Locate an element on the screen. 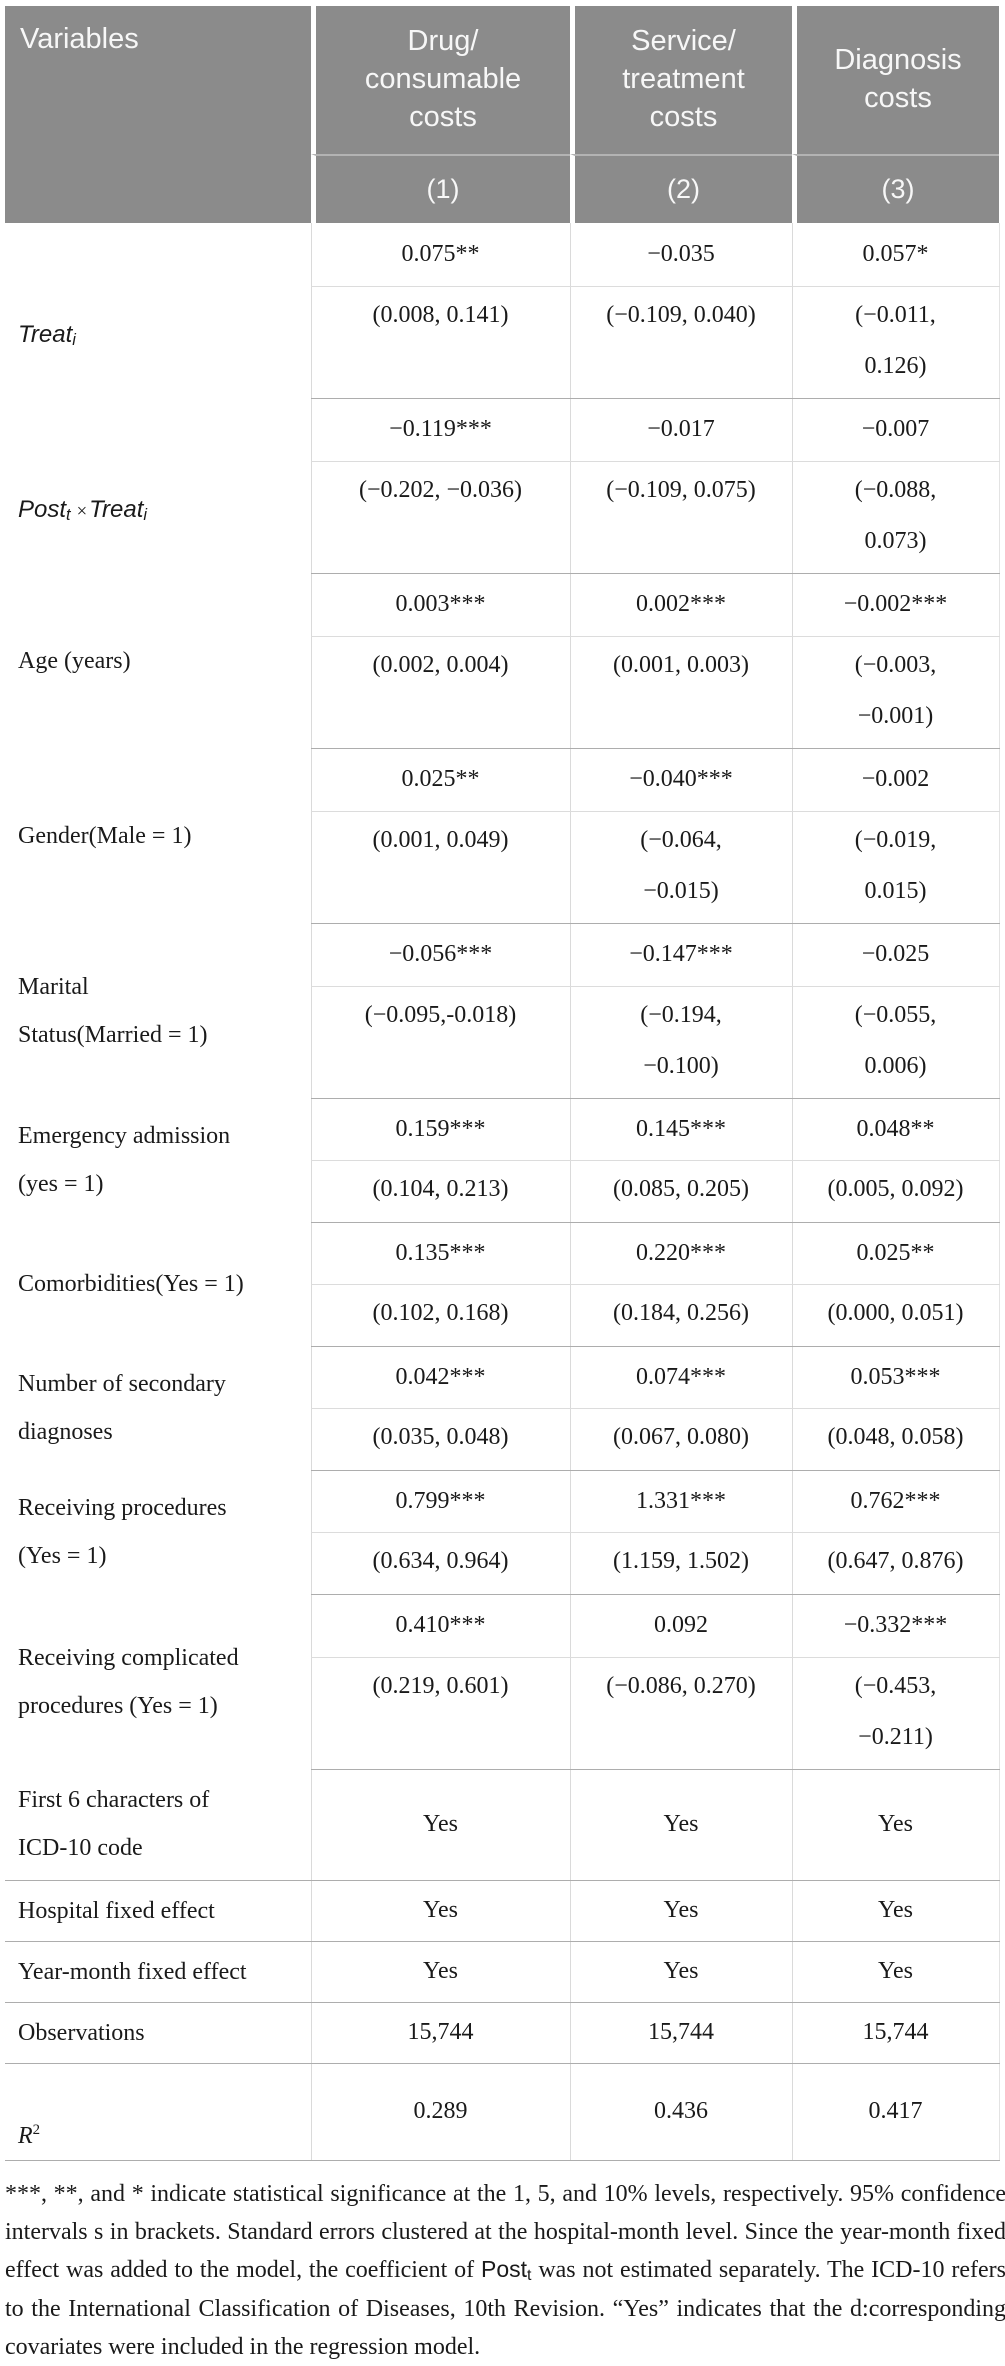  row-label-secondary-diagnoses: Number of secondary diagnoses is located at coordinates (158, 1408).